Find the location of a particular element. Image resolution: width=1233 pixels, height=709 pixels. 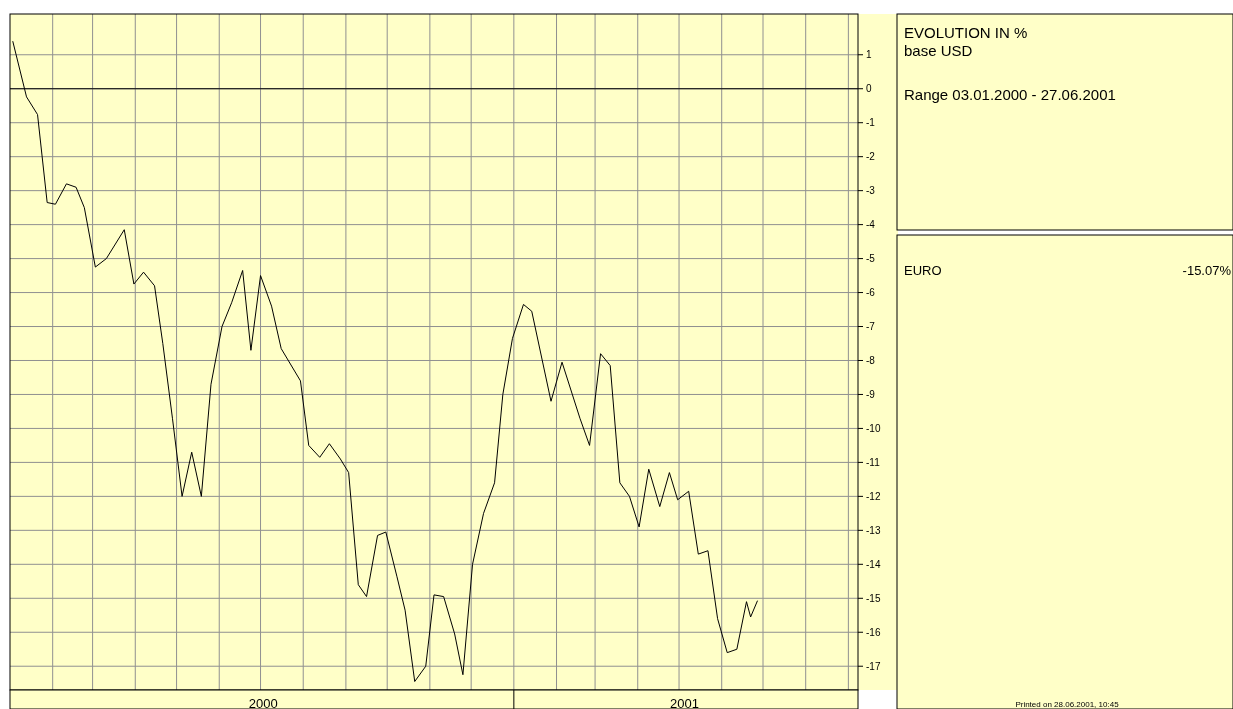

y-tick-label: -3 is located at coordinates (871, 191).